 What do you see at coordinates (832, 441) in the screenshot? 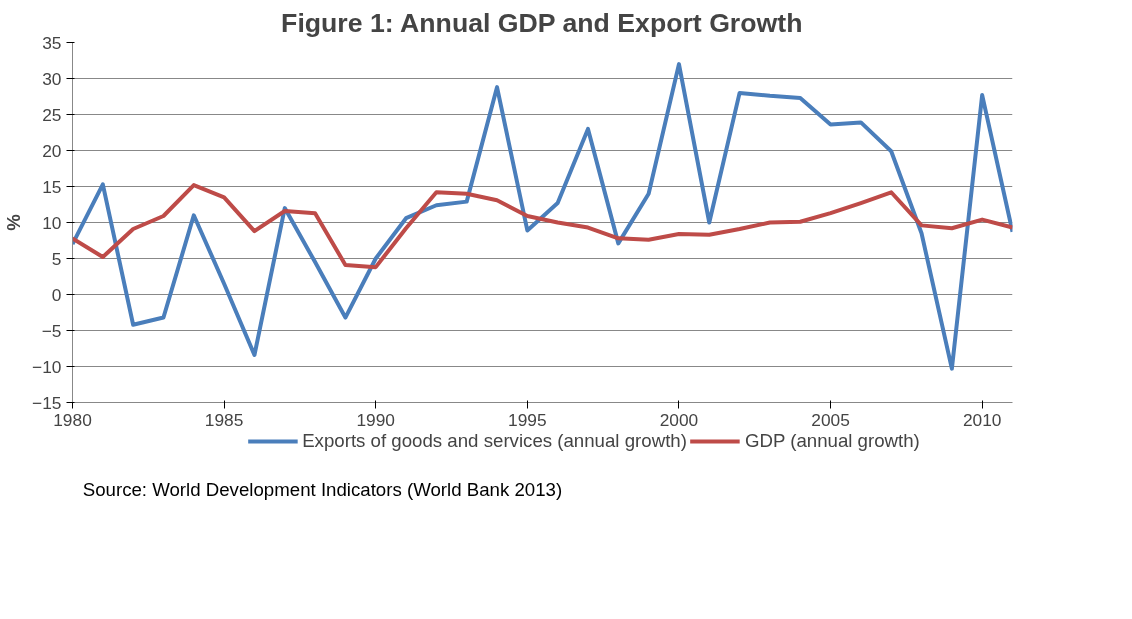
I see `legend-label: GDP (annual growth)` at bounding box center [832, 441].